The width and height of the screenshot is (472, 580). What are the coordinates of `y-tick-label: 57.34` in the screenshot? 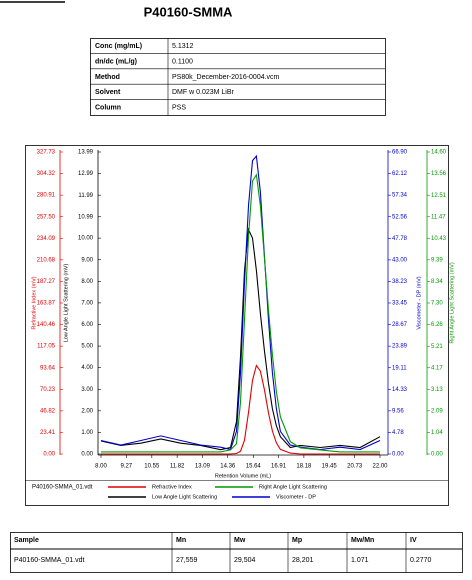 It's located at (400, 196).